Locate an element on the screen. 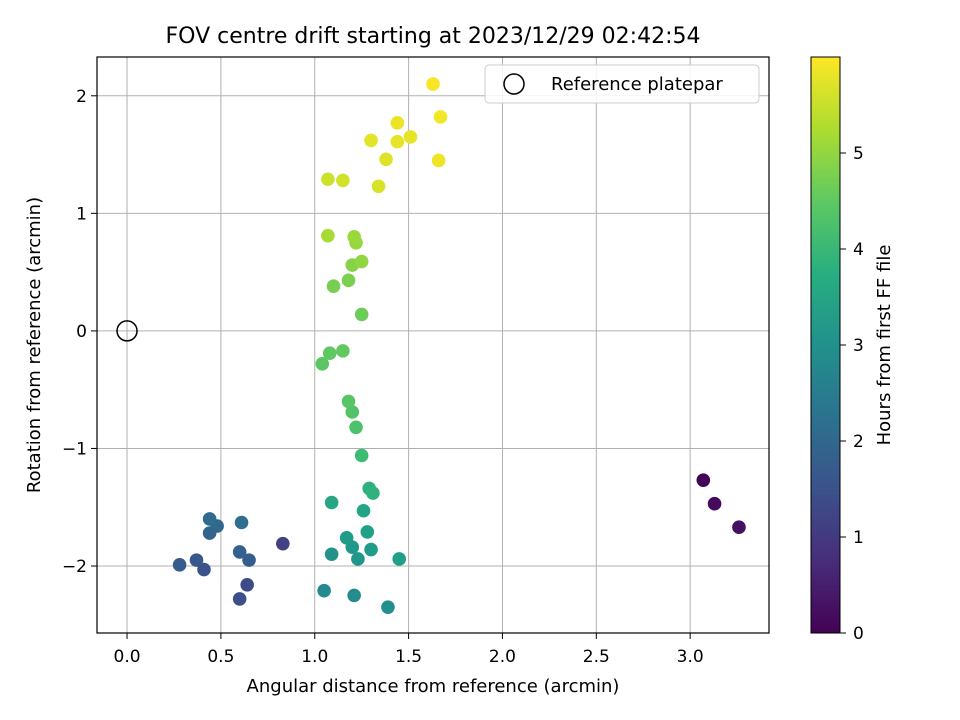 Image resolution: width=960 pixels, height=720 pixels. x-ticks: 0.0 0.5 1.0 1.5 2.0 2.5 3.0 is located at coordinates (409, 650).